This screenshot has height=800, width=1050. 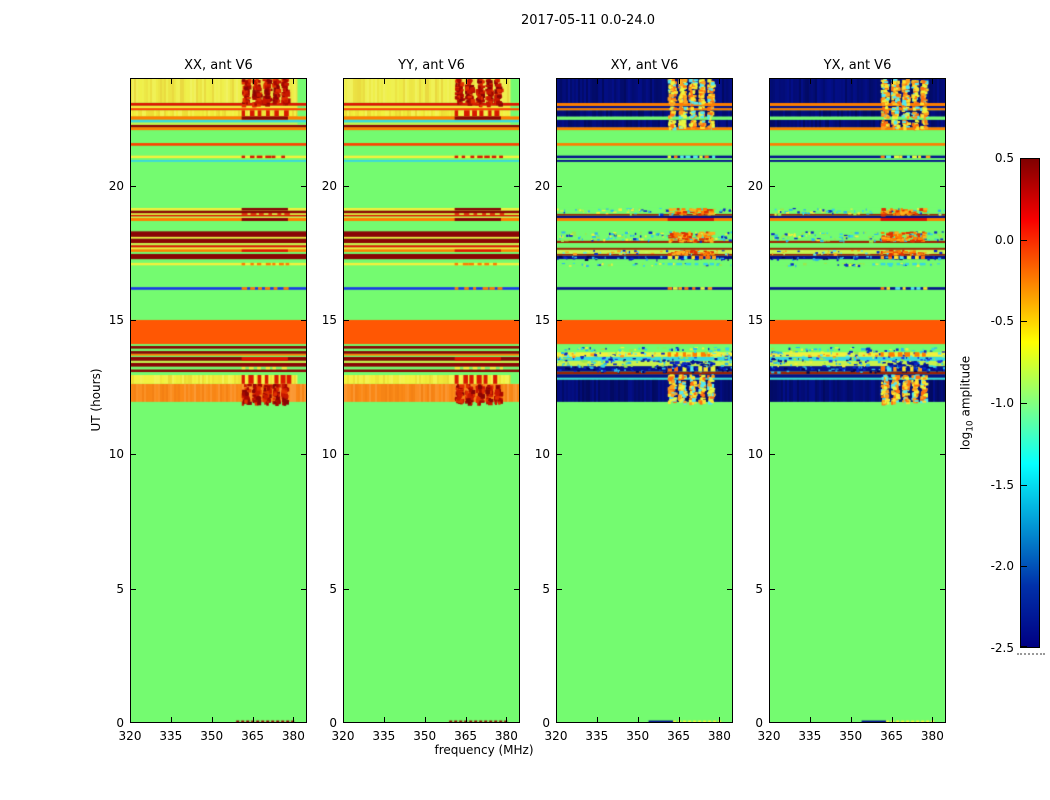 I want to click on y-axis-label: UT (hours), so click(x=96, y=400).